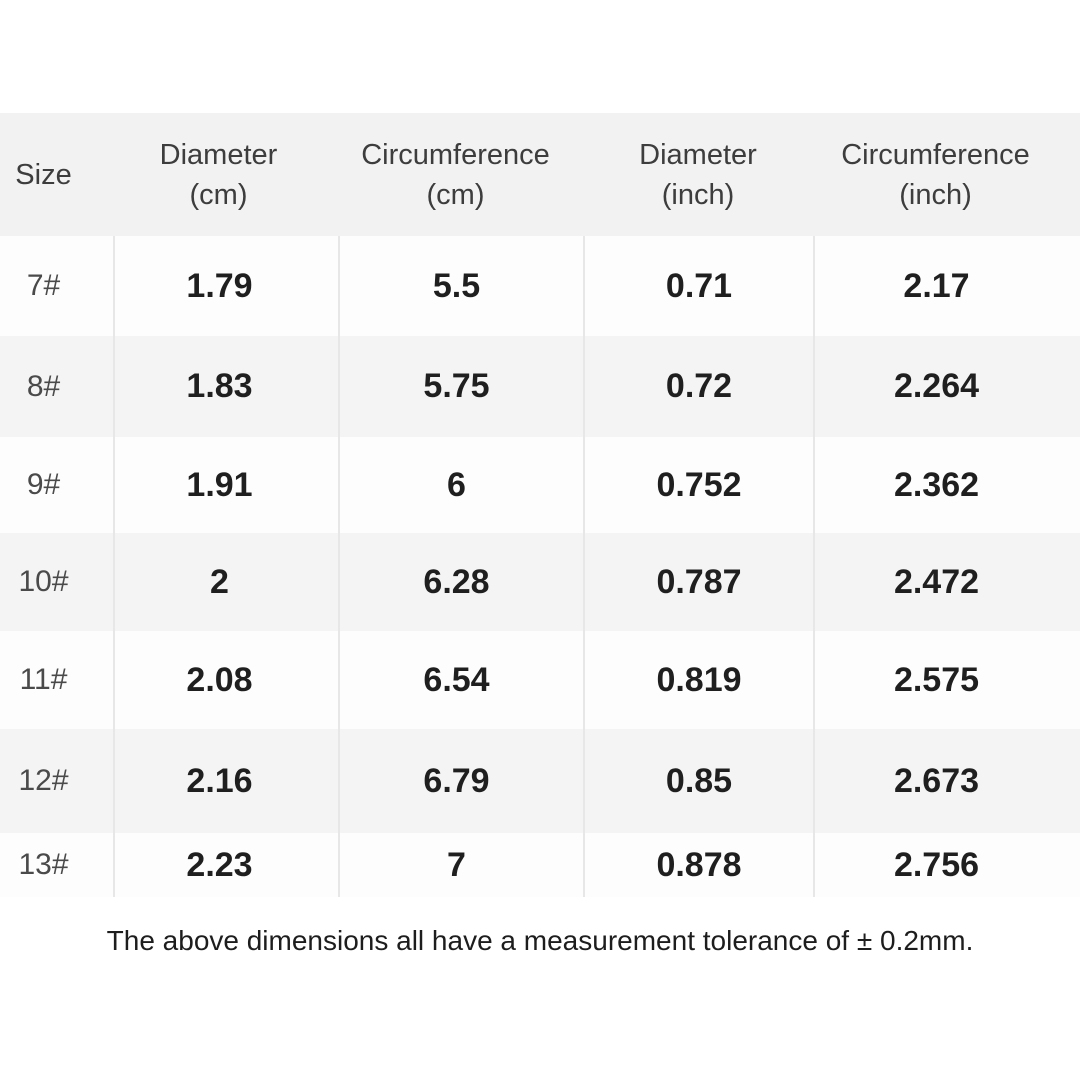  I want to click on cell-diameter-cm: 2, so click(225, 582).